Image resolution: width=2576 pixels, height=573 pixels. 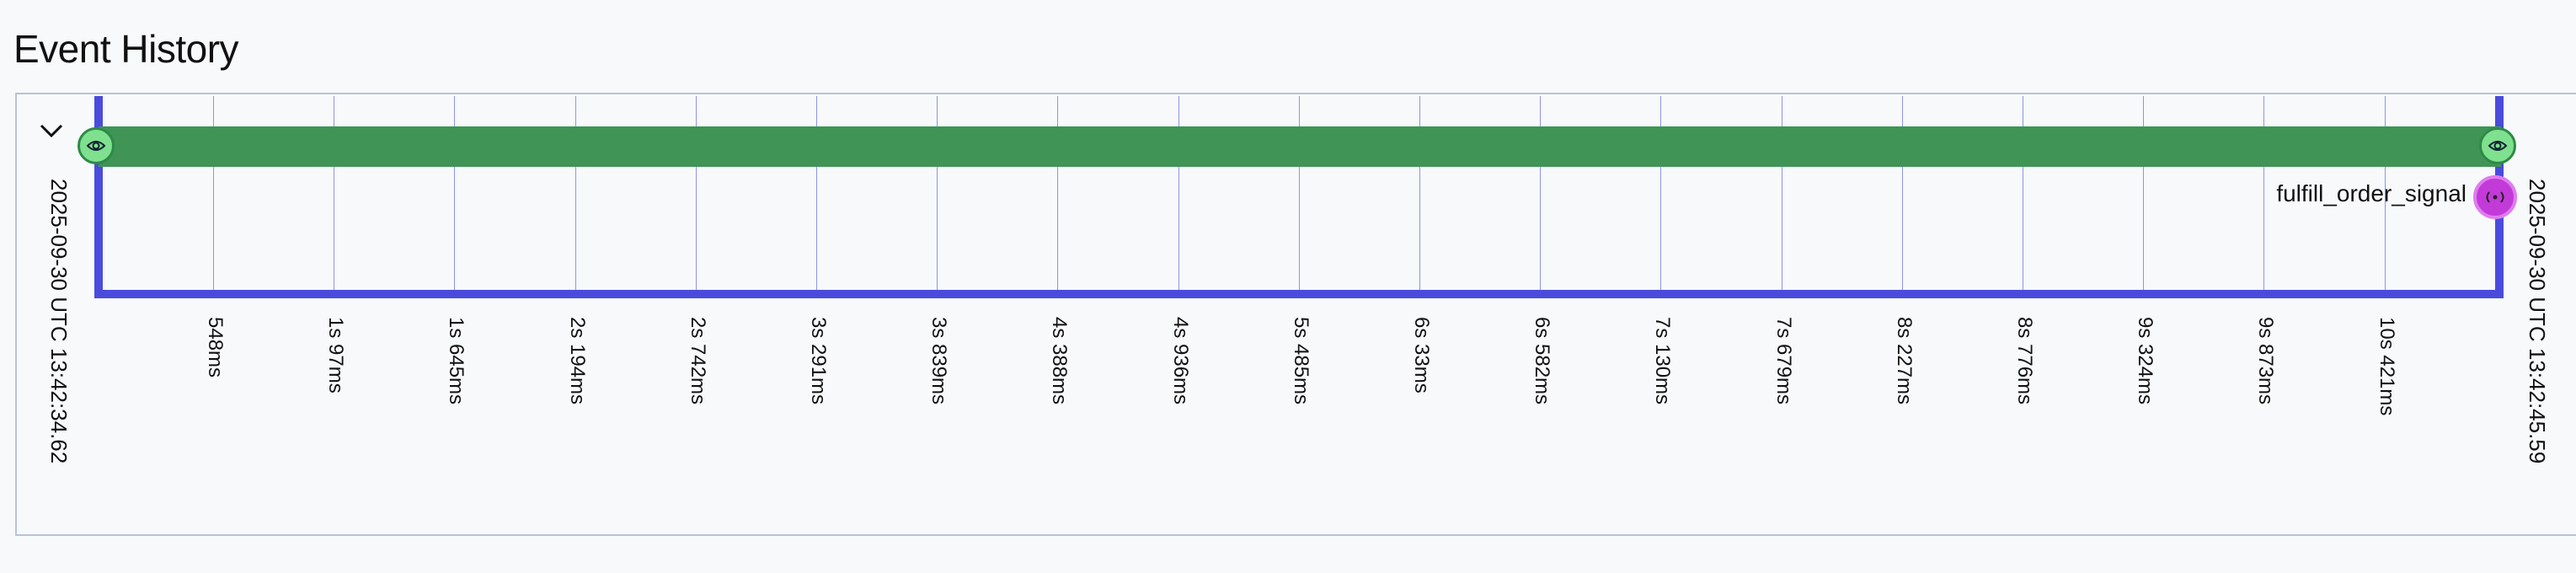 I want to click on timeline-start-label: 2025-09-30 UTC 13:42:34.62, so click(x=58, y=321).